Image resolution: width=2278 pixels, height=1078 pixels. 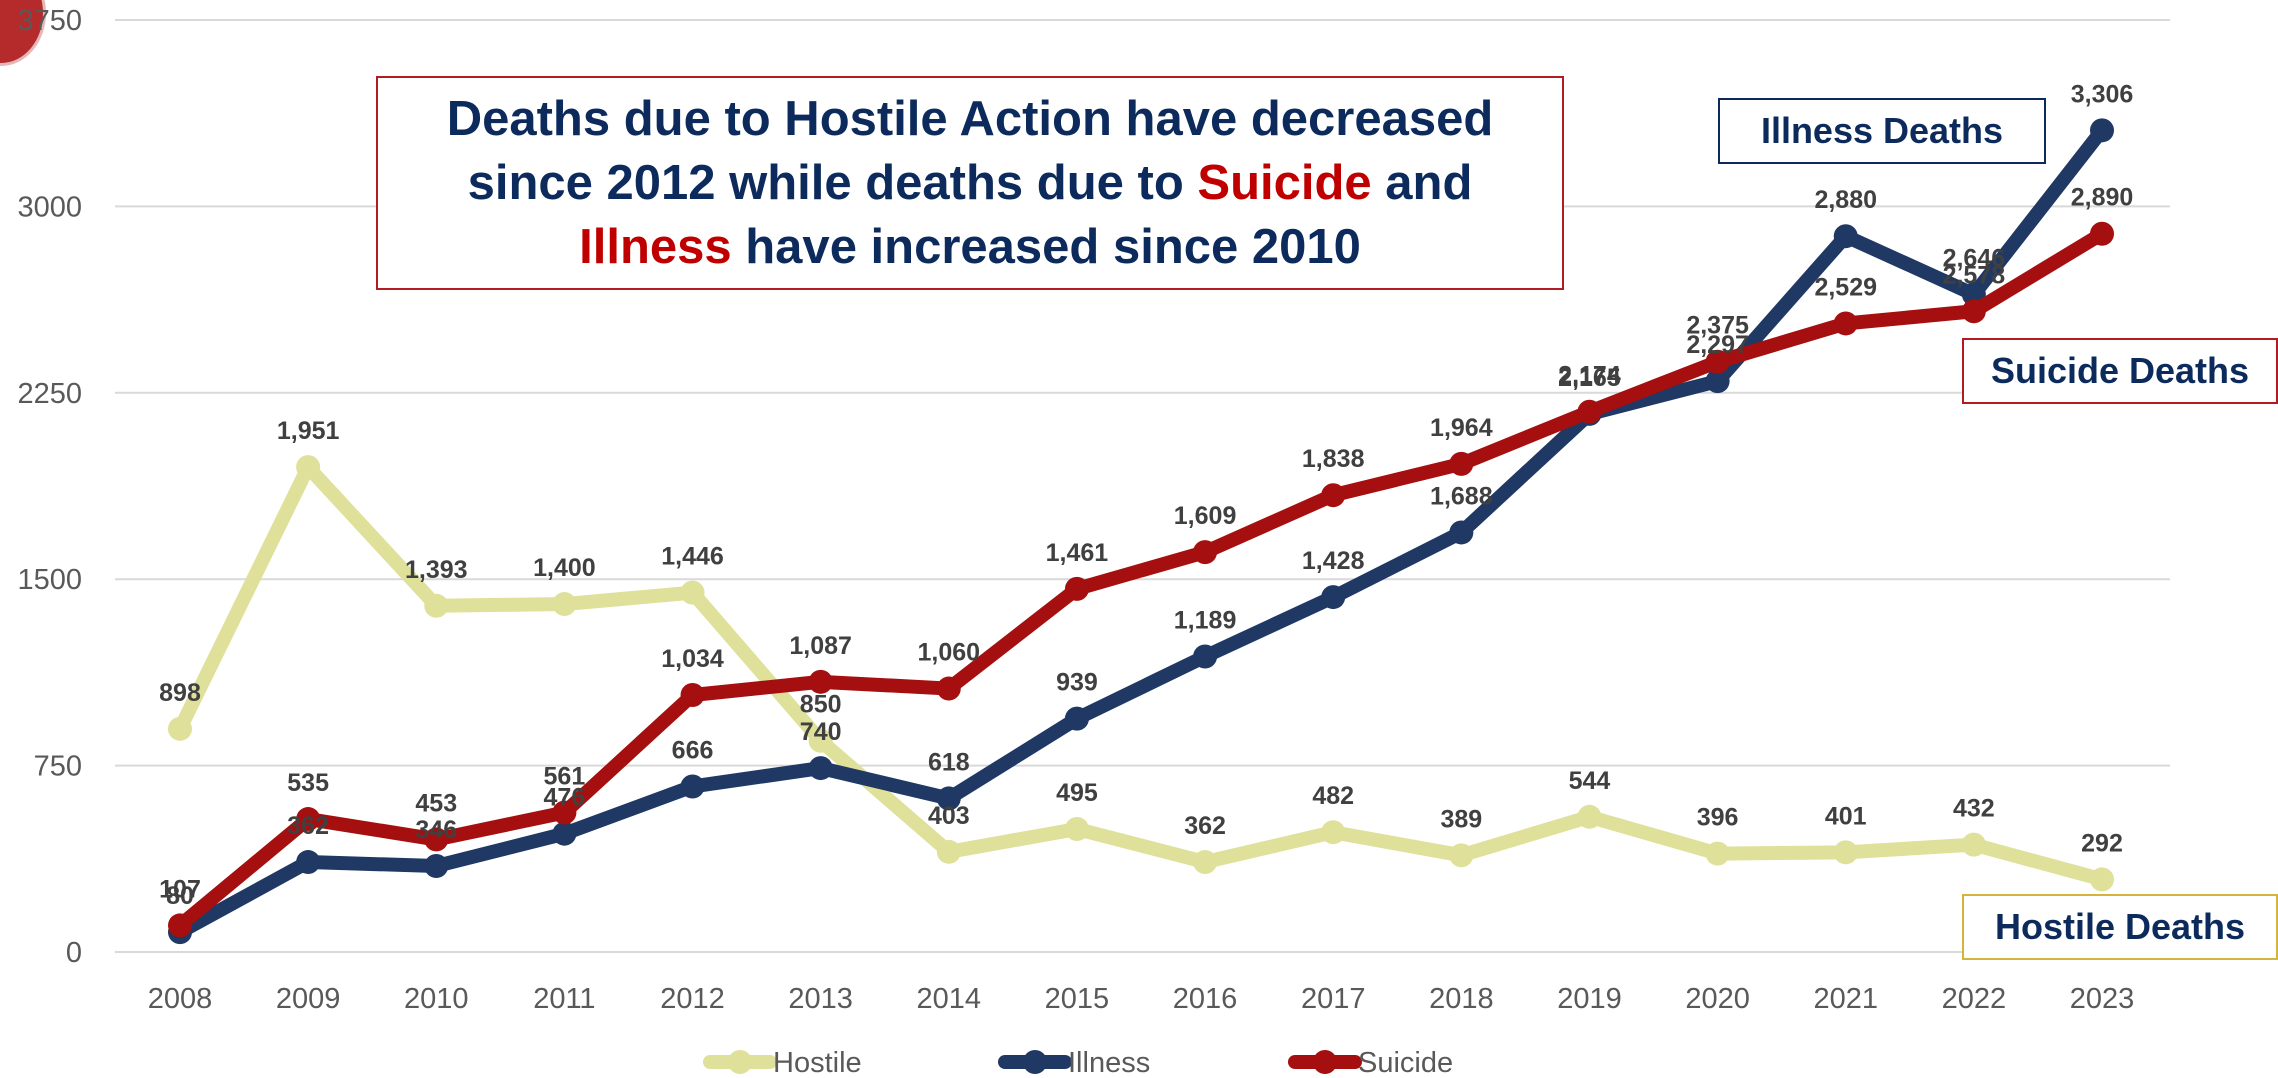 I want to click on illness-data-label: 1,428, so click(x=1333, y=561).